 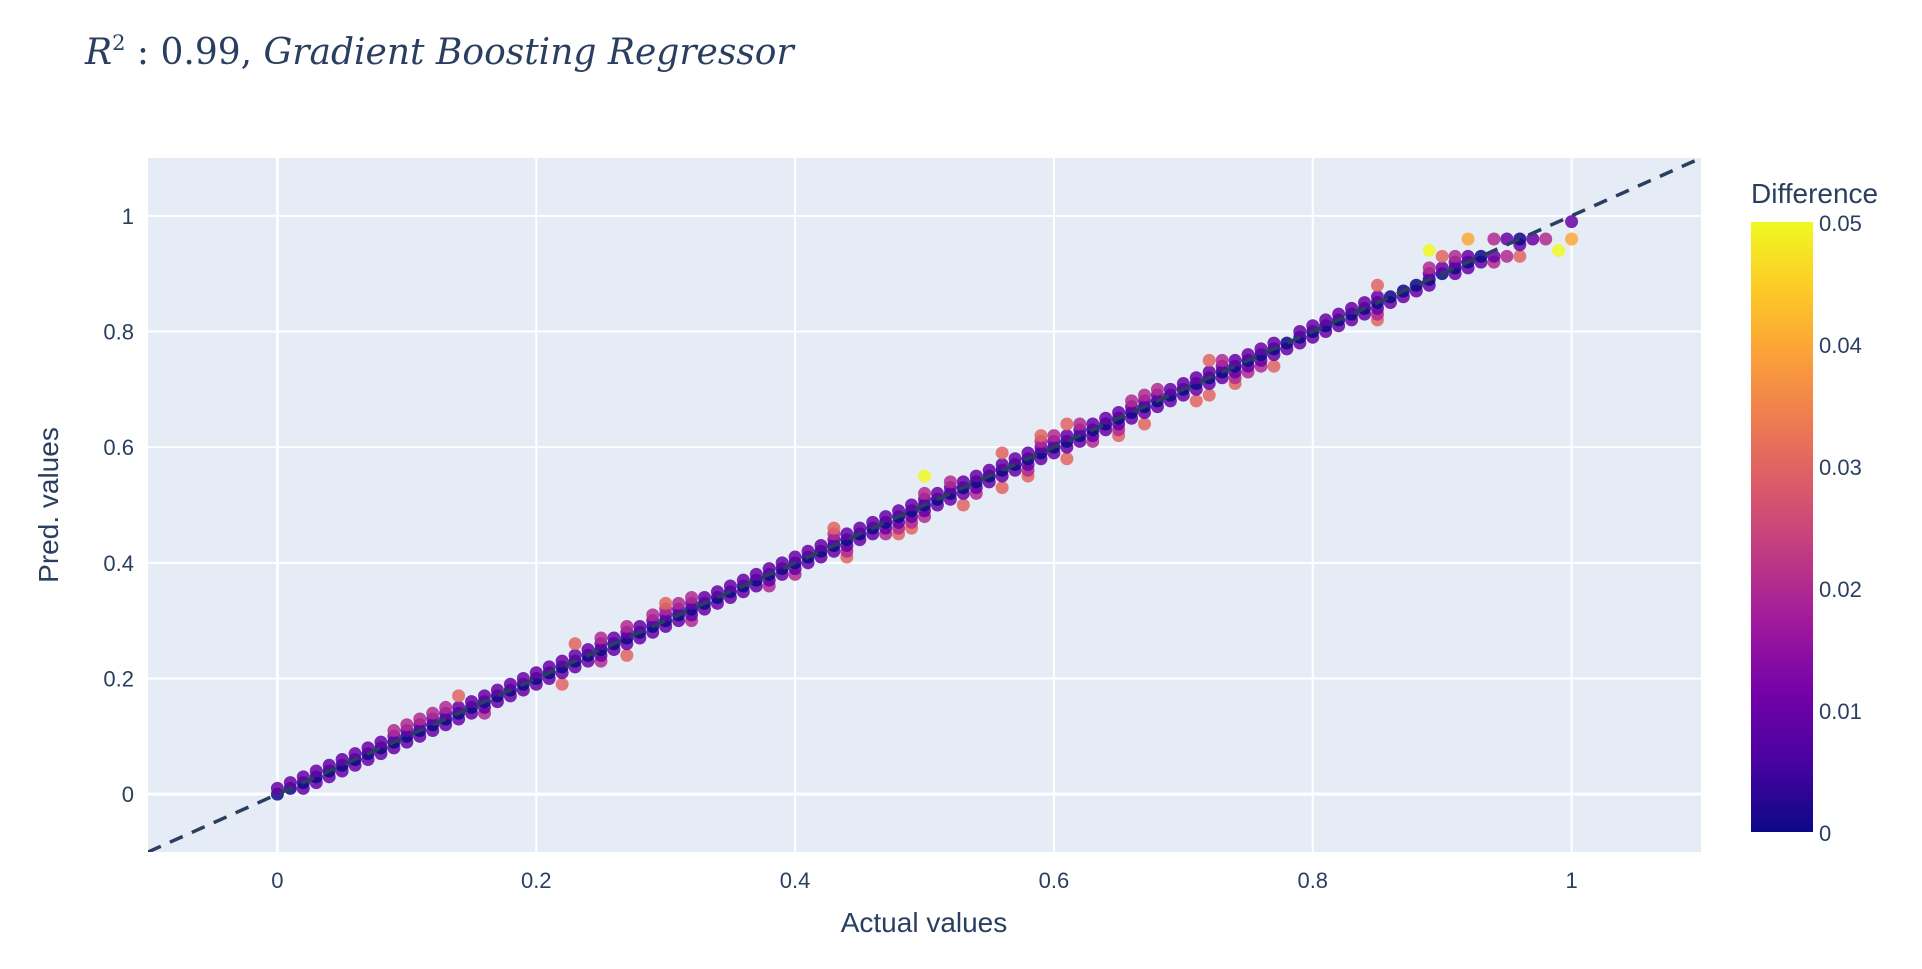 I want to click on colorbar, so click(x=1782, y=527).